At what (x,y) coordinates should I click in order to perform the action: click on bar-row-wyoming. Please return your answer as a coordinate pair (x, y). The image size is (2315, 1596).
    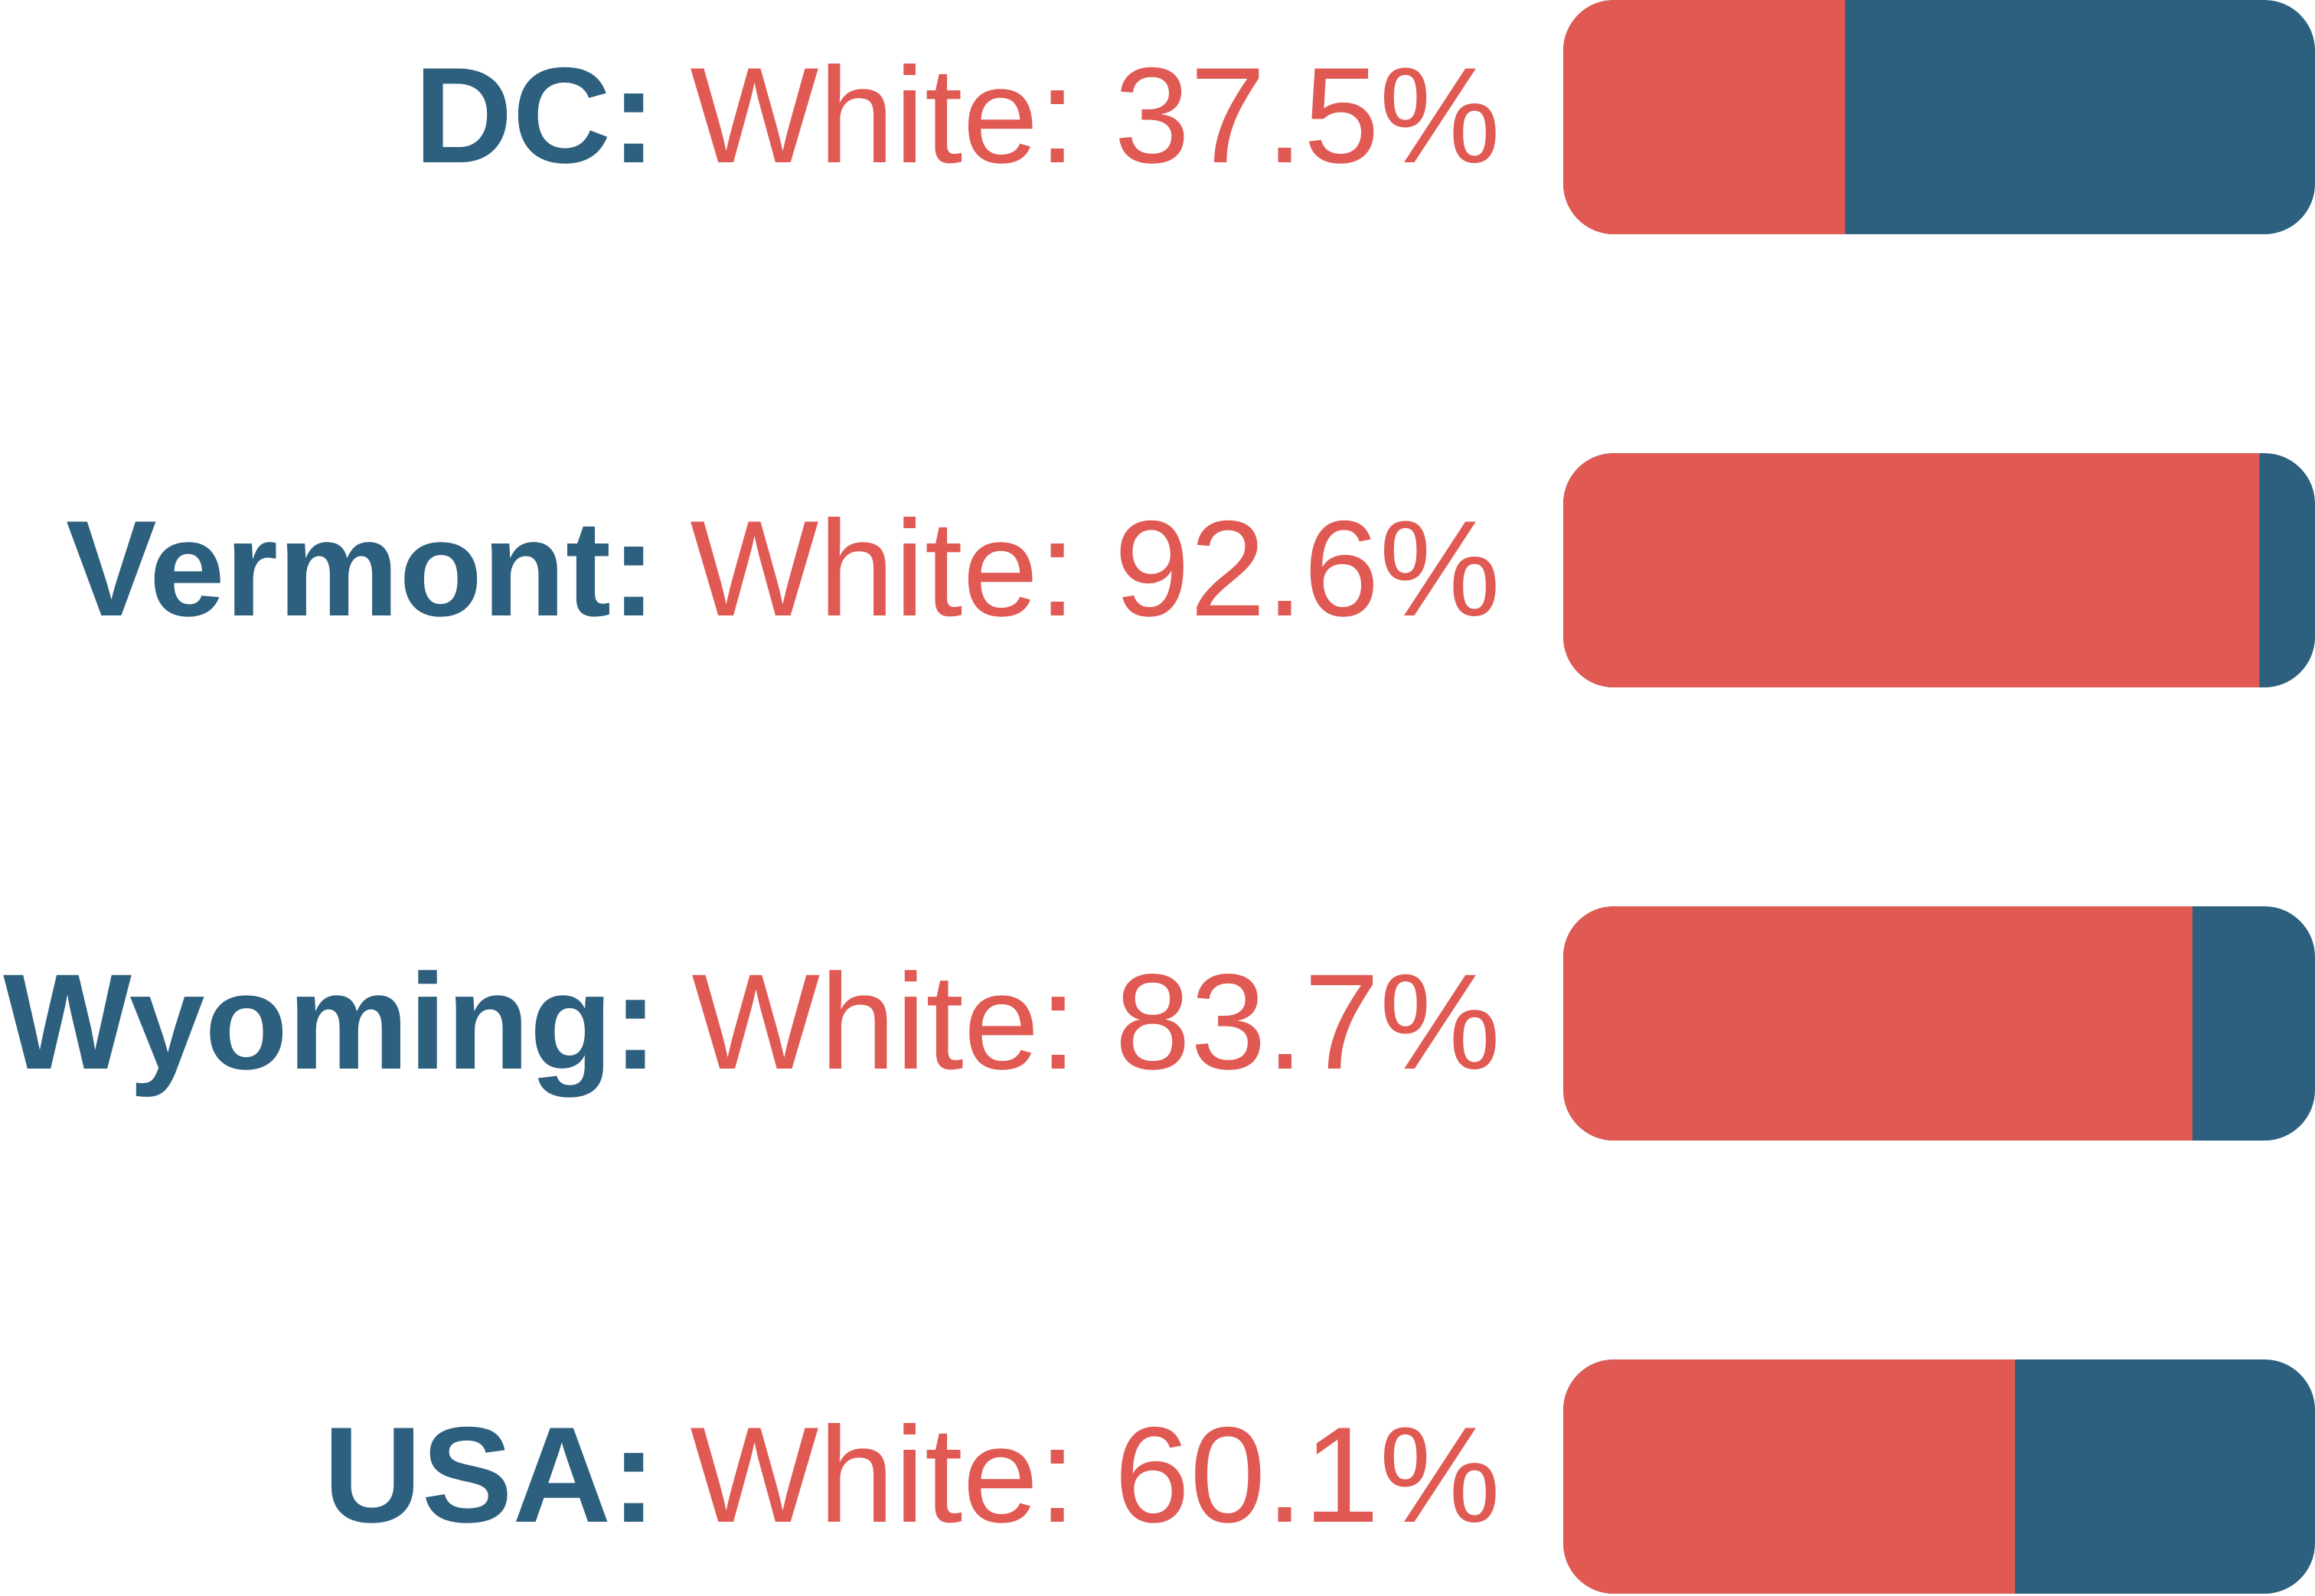
    Looking at the image, I should click on (1939, 1023).